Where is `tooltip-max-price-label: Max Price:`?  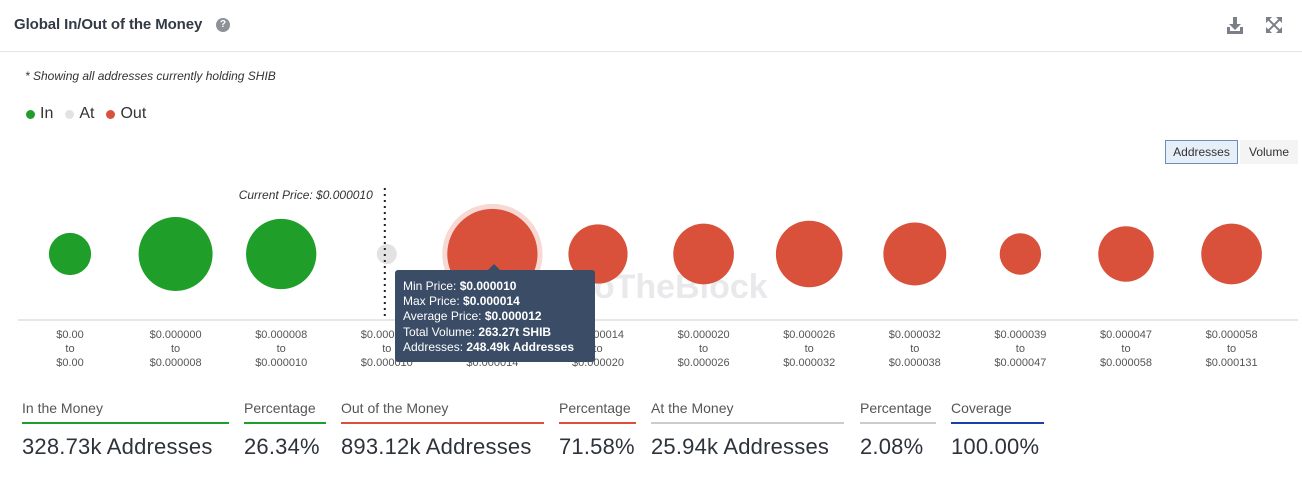
tooltip-max-price-label: Max Price: is located at coordinates (431, 301).